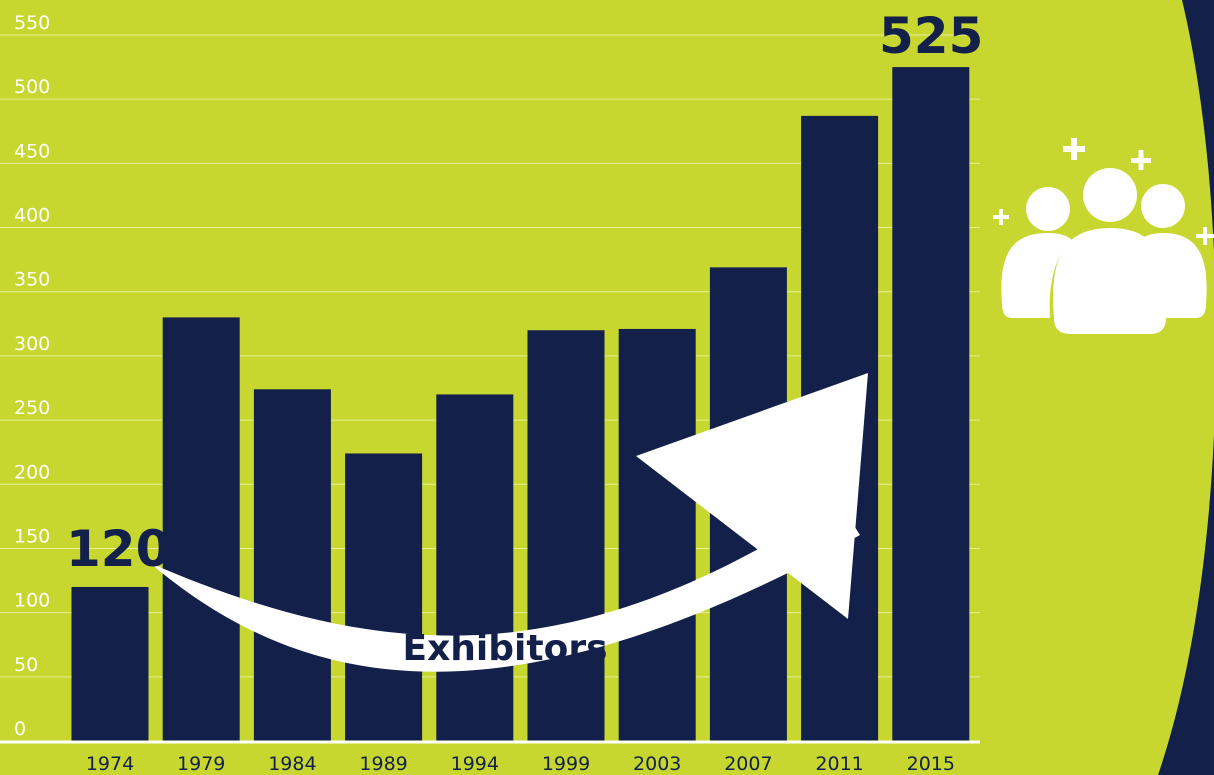 This screenshot has width=1214, height=775. What do you see at coordinates (839, 764) in the screenshot?
I see `x-tick-label: 2011` at bounding box center [839, 764].